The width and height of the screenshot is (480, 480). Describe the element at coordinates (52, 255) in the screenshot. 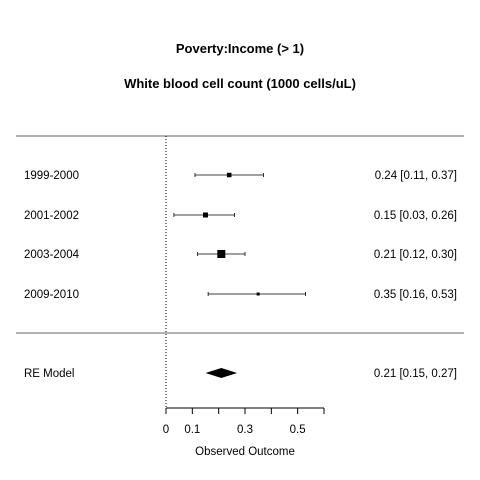

I see `study-label: 2003-2004` at that location.